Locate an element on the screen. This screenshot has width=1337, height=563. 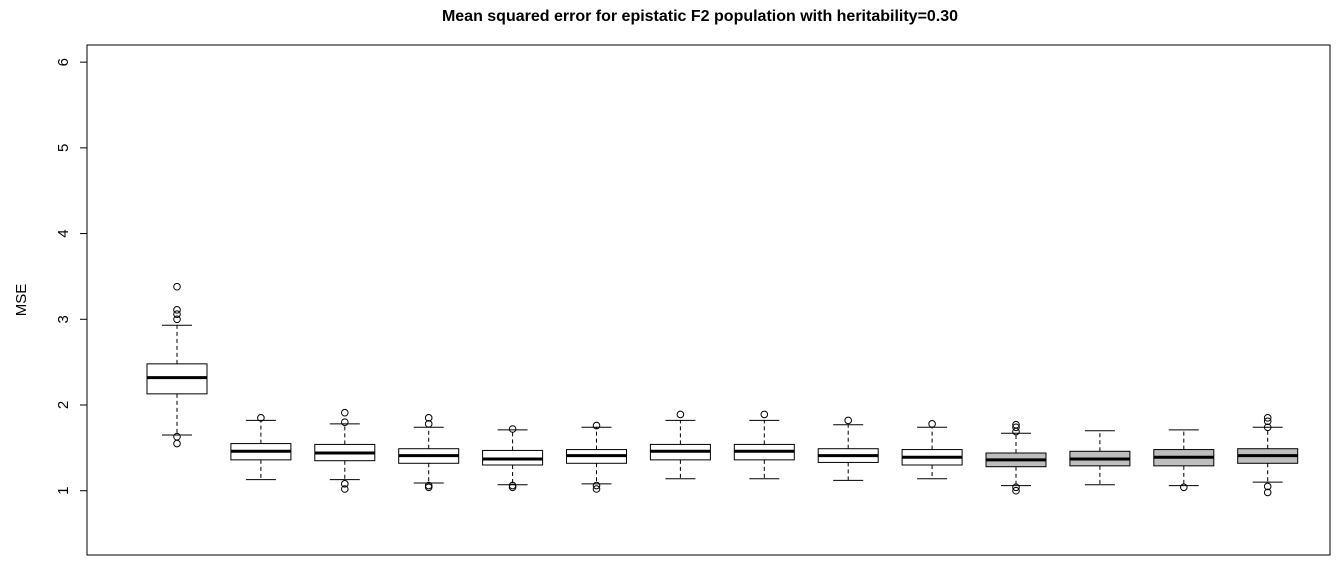
y-tick-label: 1 is located at coordinates (63, 491).